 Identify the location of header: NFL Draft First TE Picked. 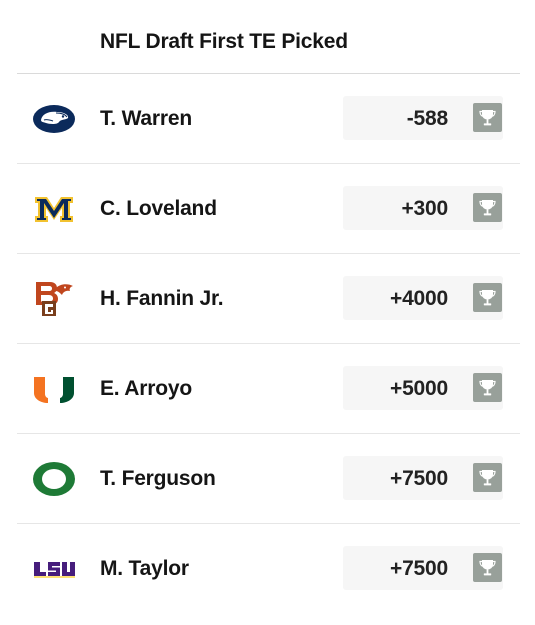
(267, 37).